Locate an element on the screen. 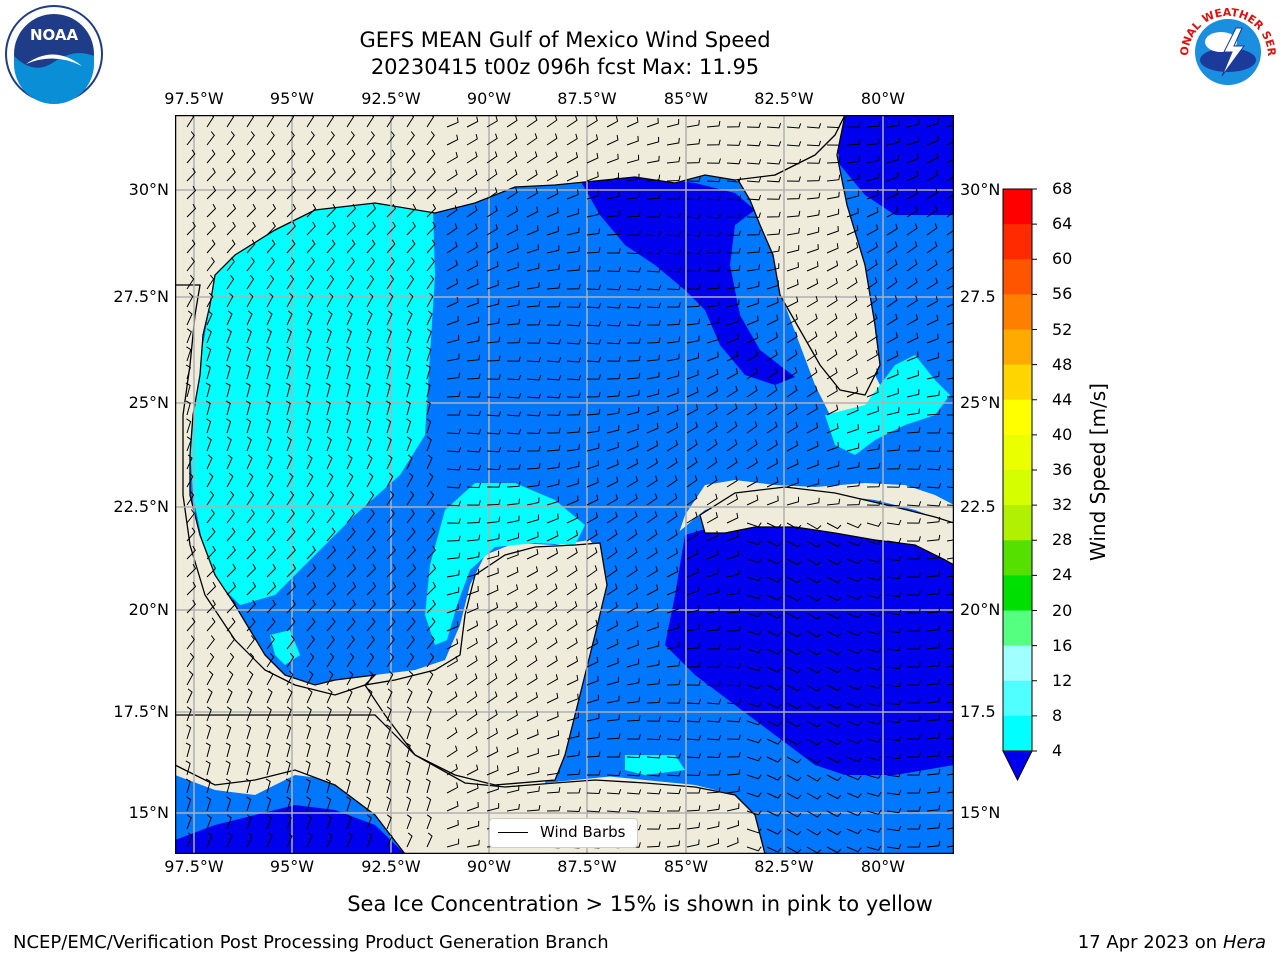 The image size is (1280, 960). noaa-logo: NOAA is located at coordinates (54, 54).